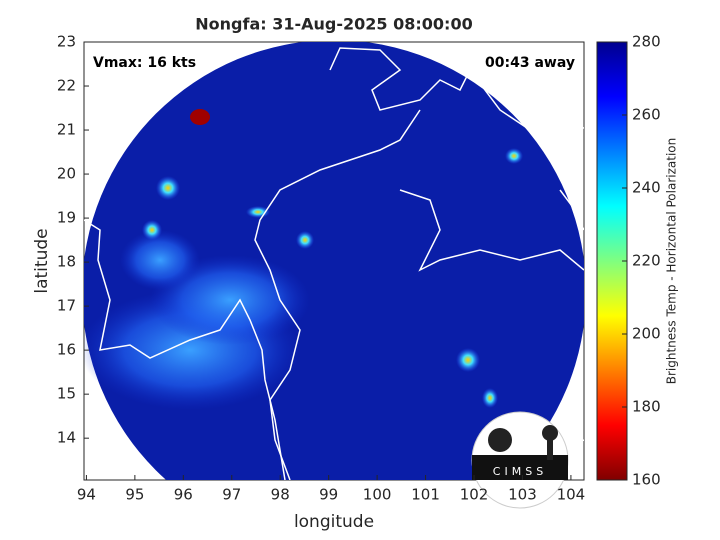 This screenshot has width=720, height=540. Describe the element at coordinates (377, 495) in the screenshot. I see `x-tick-label: 100` at that location.